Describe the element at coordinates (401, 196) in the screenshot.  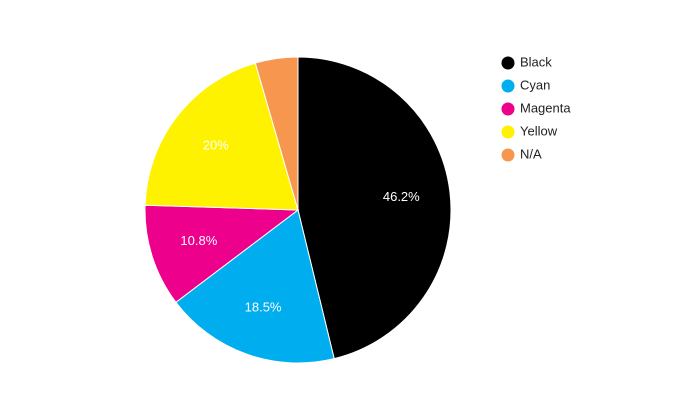
I see `slice-label: 46.2%` at that location.